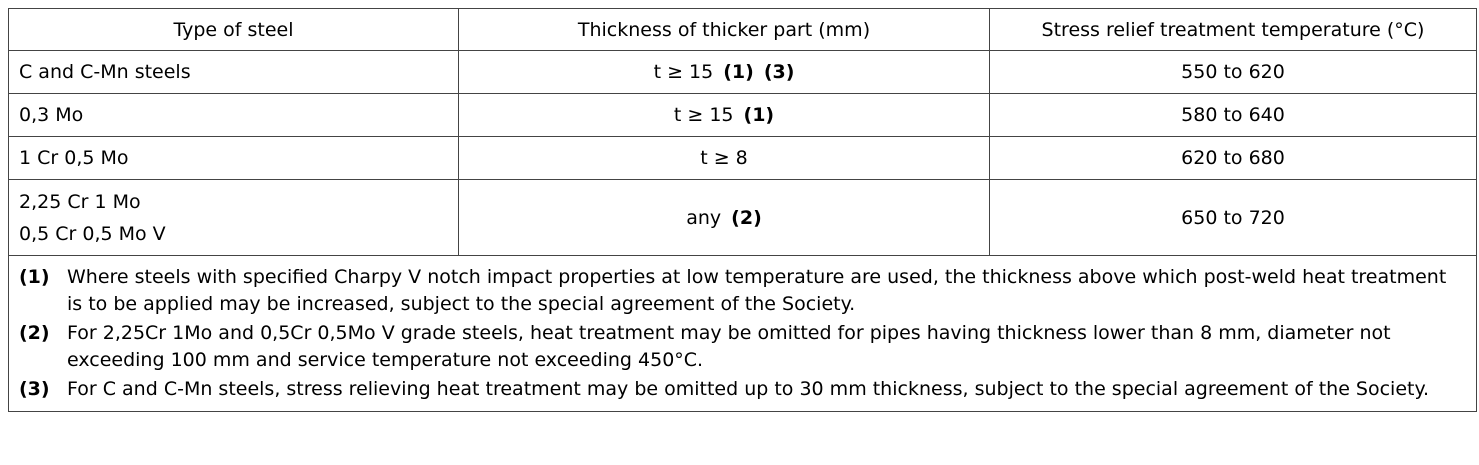 The height and width of the screenshot is (465, 1479). I want to click on thickness-cell: t ≥ 8, so click(724, 158).